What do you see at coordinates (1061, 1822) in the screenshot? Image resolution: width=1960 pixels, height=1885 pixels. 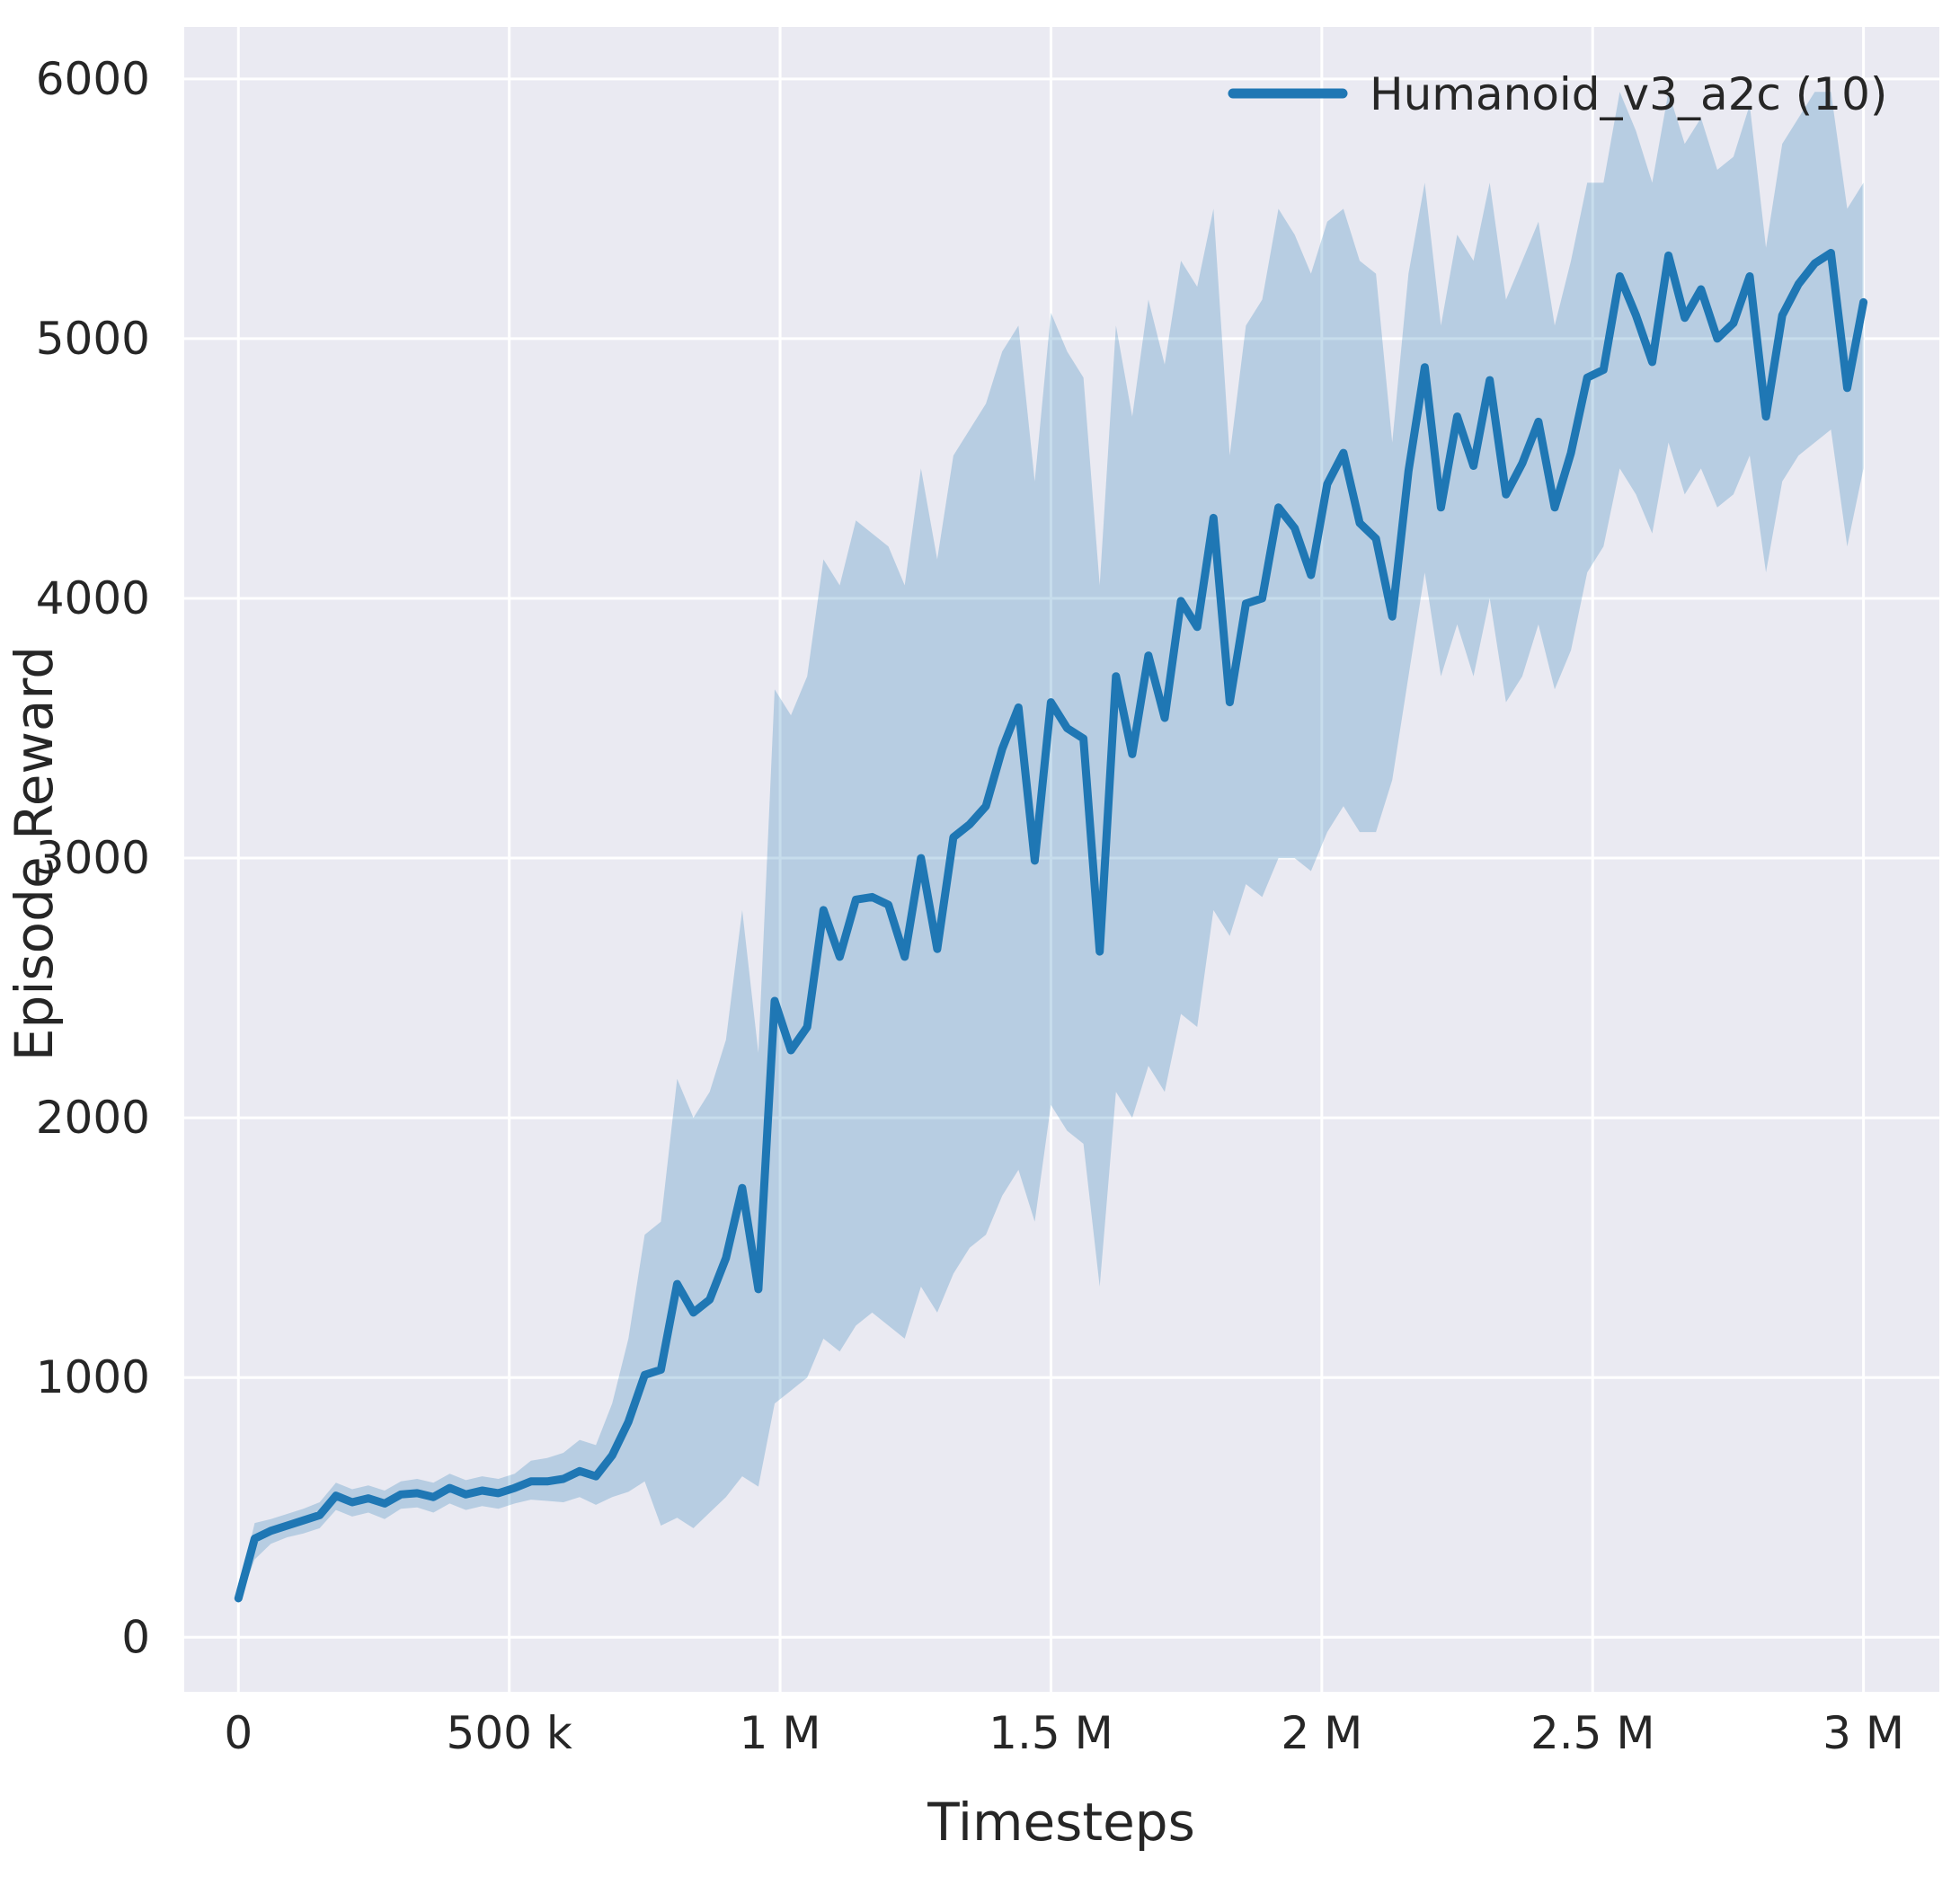 I see `x-axis-label: Timesteps` at bounding box center [1061, 1822].